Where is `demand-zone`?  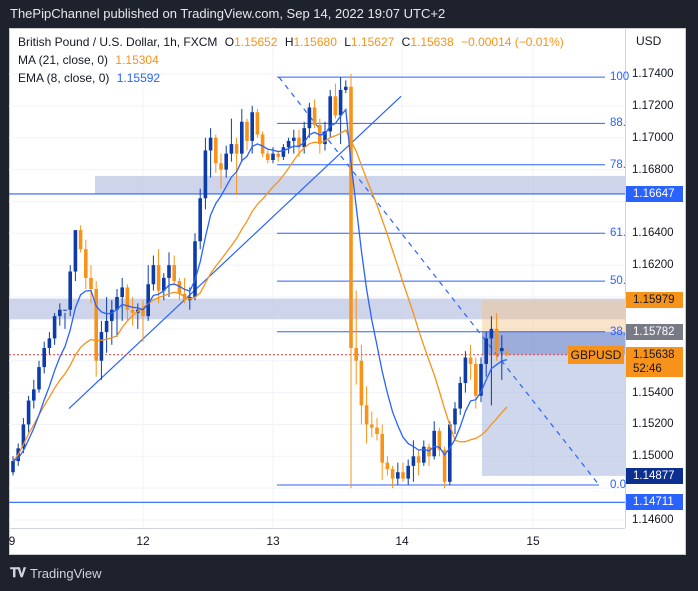 demand-zone is located at coordinates (317, 309).